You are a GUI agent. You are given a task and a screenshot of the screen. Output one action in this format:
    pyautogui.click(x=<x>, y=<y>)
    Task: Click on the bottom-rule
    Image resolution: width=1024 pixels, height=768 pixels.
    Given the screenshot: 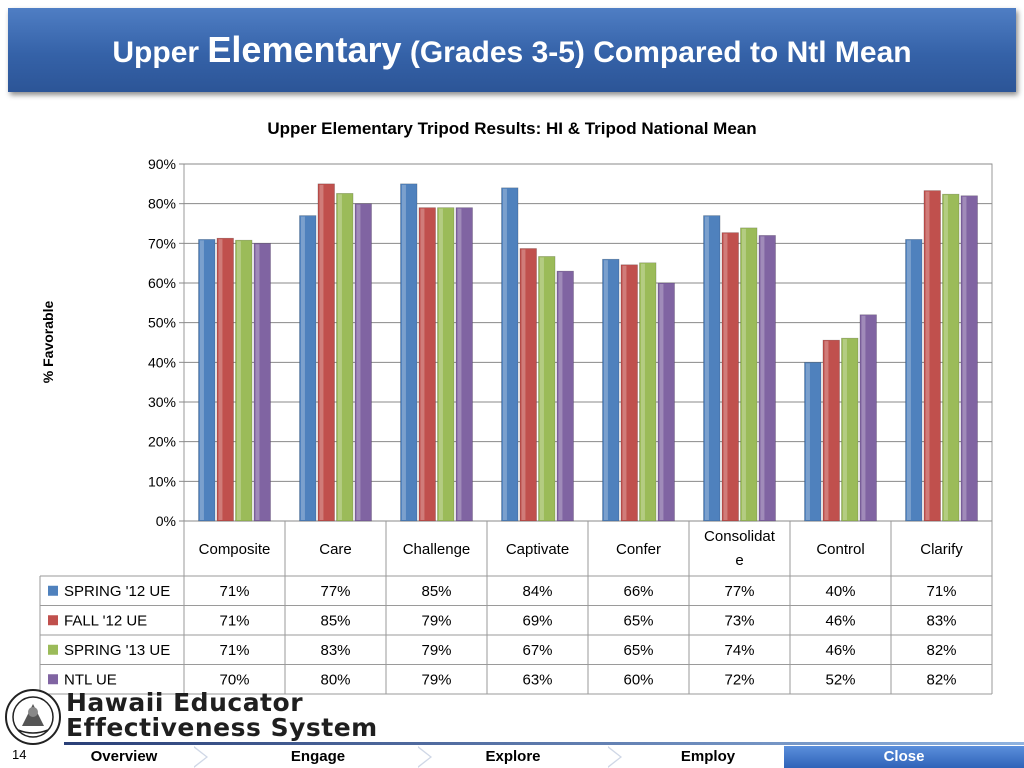 What is the action you would take?
    pyautogui.click(x=544, y=743)
    